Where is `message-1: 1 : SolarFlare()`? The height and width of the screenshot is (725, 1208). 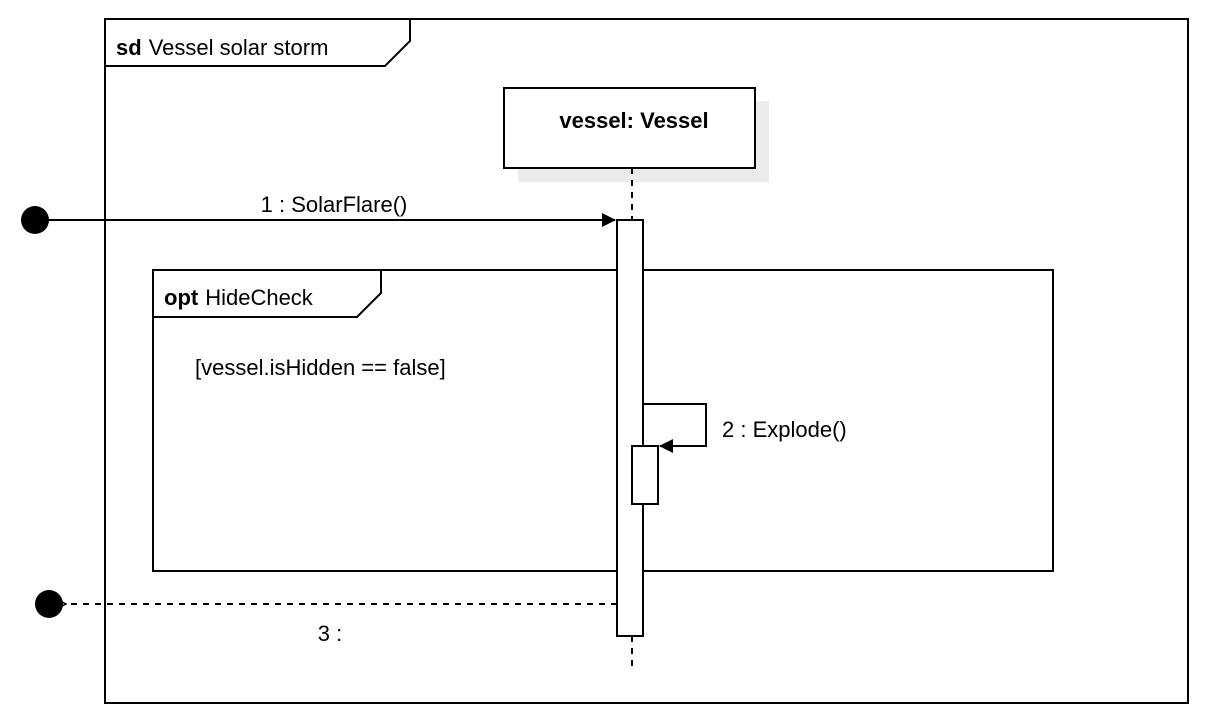 message-1: 1 : SolarFlare() is located at coordinates (318, 213).